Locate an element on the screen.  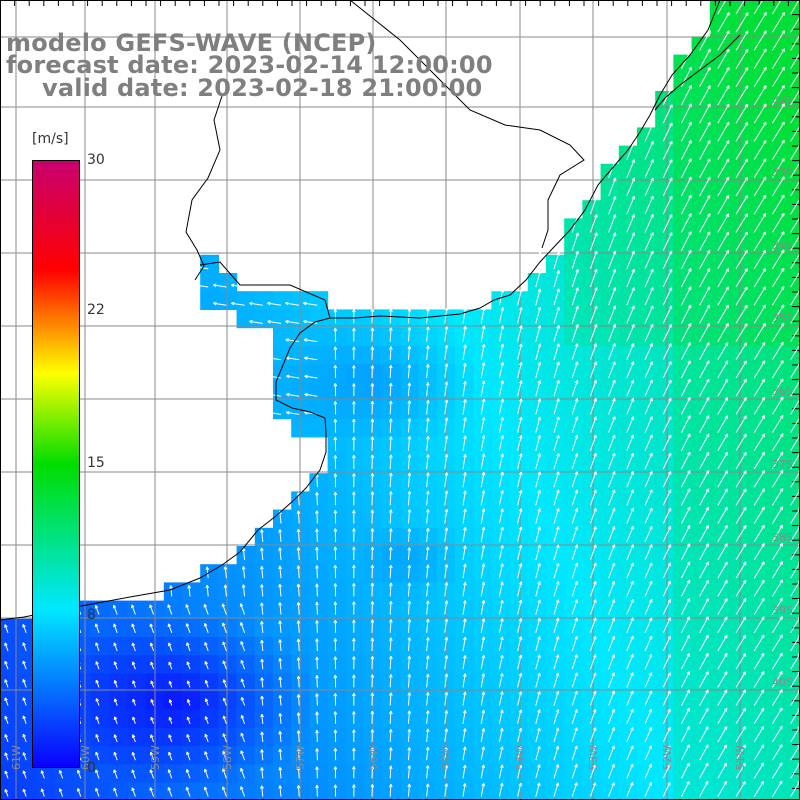
colorbar-label-30: 30 is located at coordinates (96, 160).